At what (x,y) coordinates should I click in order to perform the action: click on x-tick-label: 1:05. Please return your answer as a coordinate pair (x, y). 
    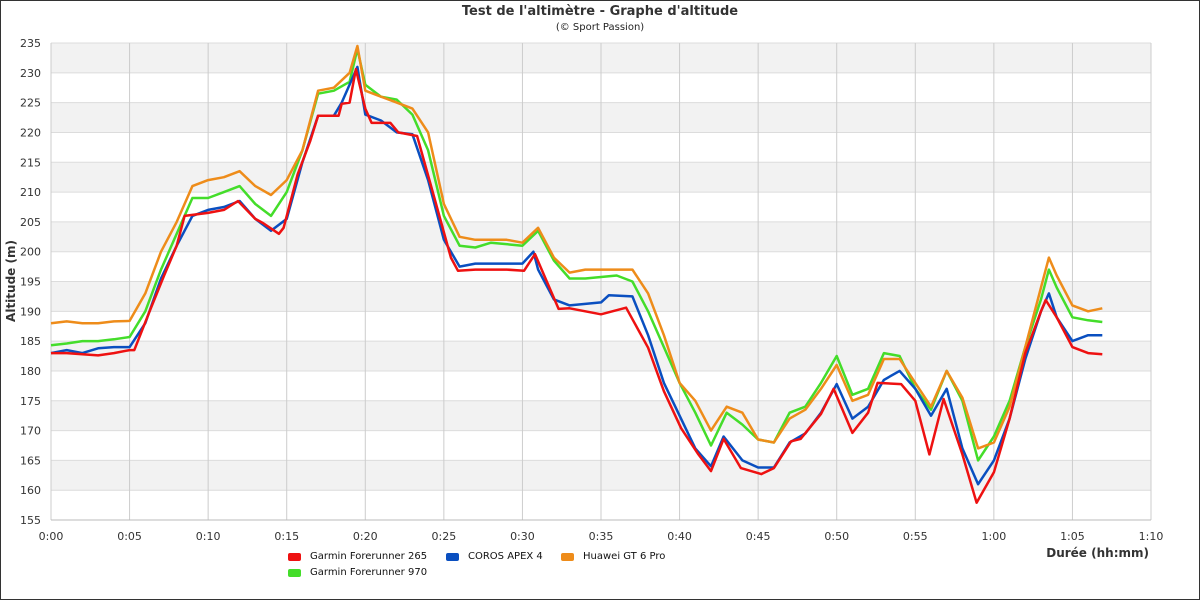
    Looking at the image, I should click on (1072, 536).